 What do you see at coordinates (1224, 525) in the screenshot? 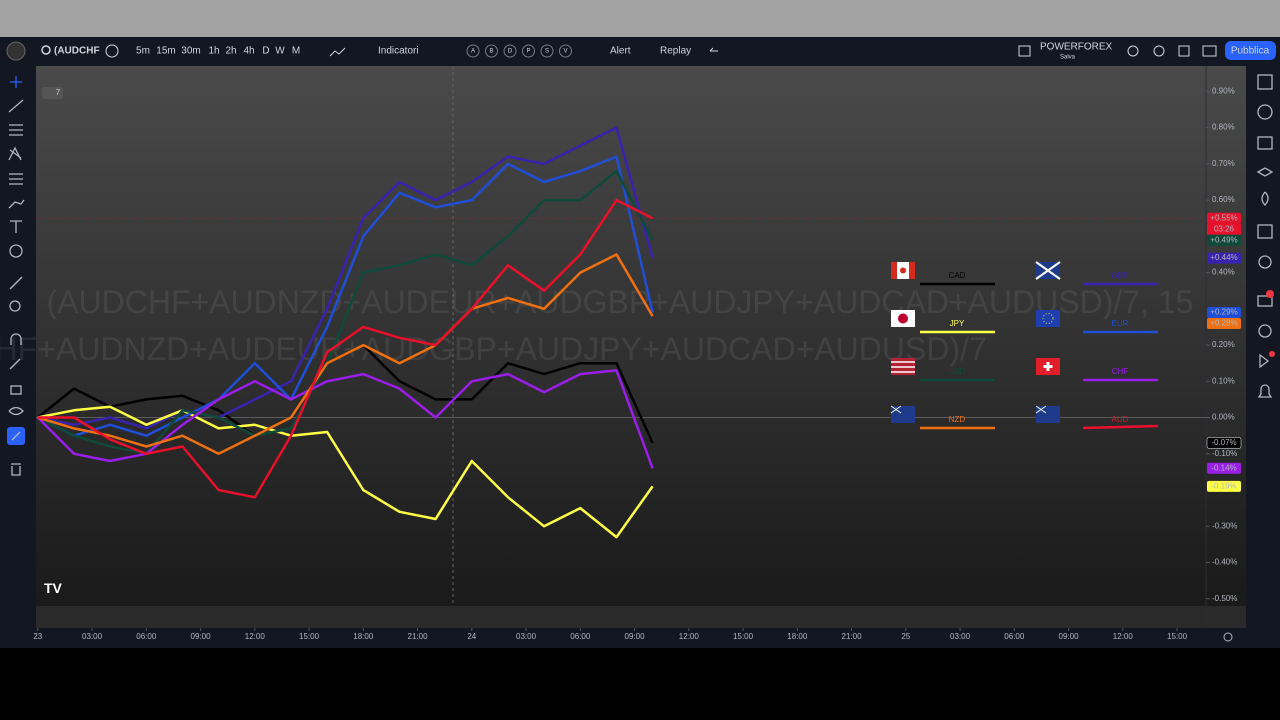
I see `y-tick-label: -0.30%` at bounding box center [1224, 525].